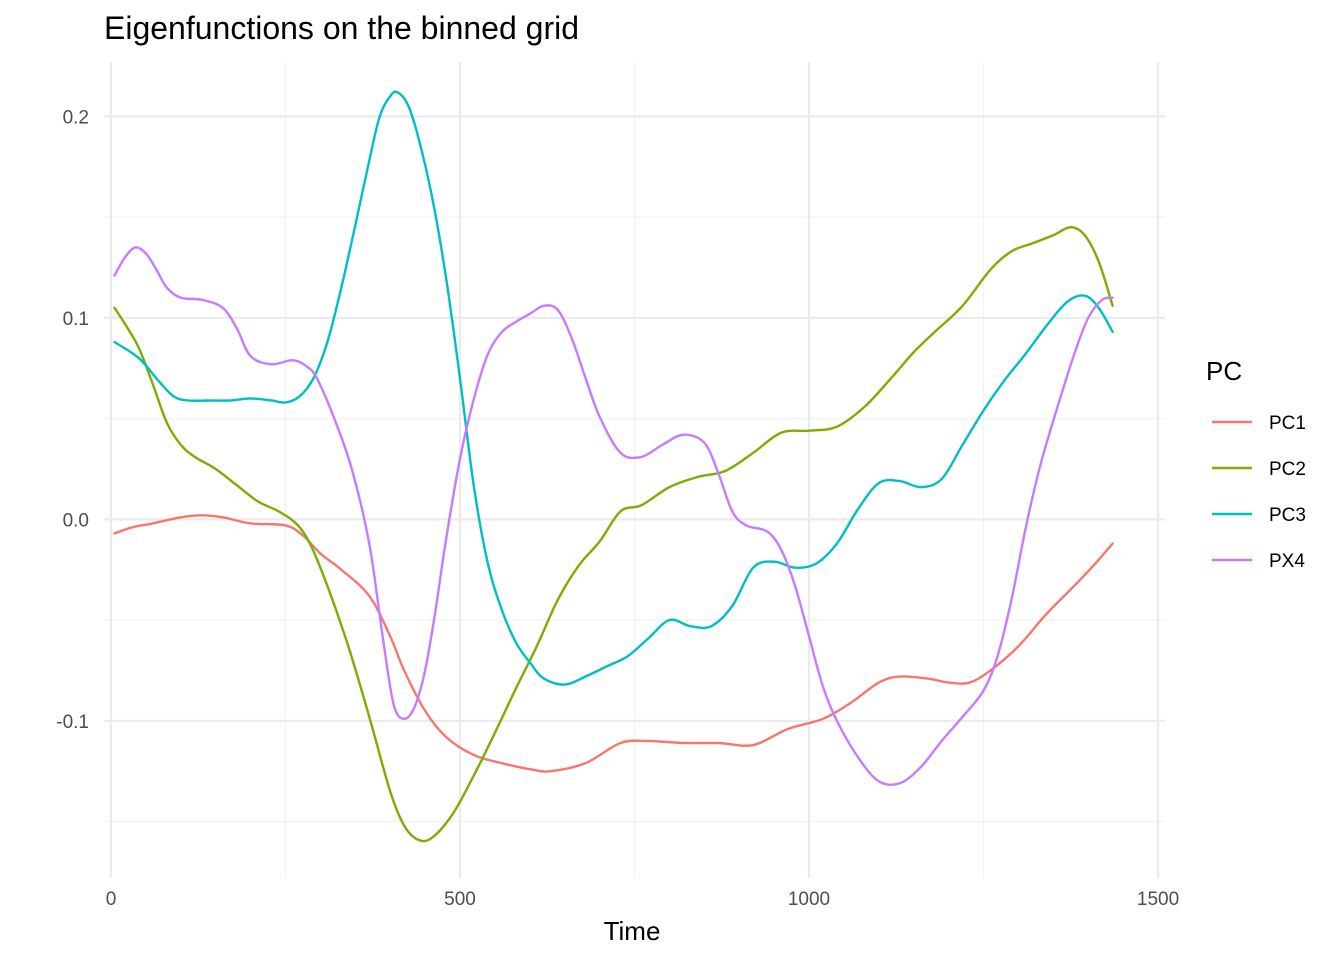  Describe the element at coordinates (1158, 899) in the screenshot. I see `x-tick-label: 1500` at that location.